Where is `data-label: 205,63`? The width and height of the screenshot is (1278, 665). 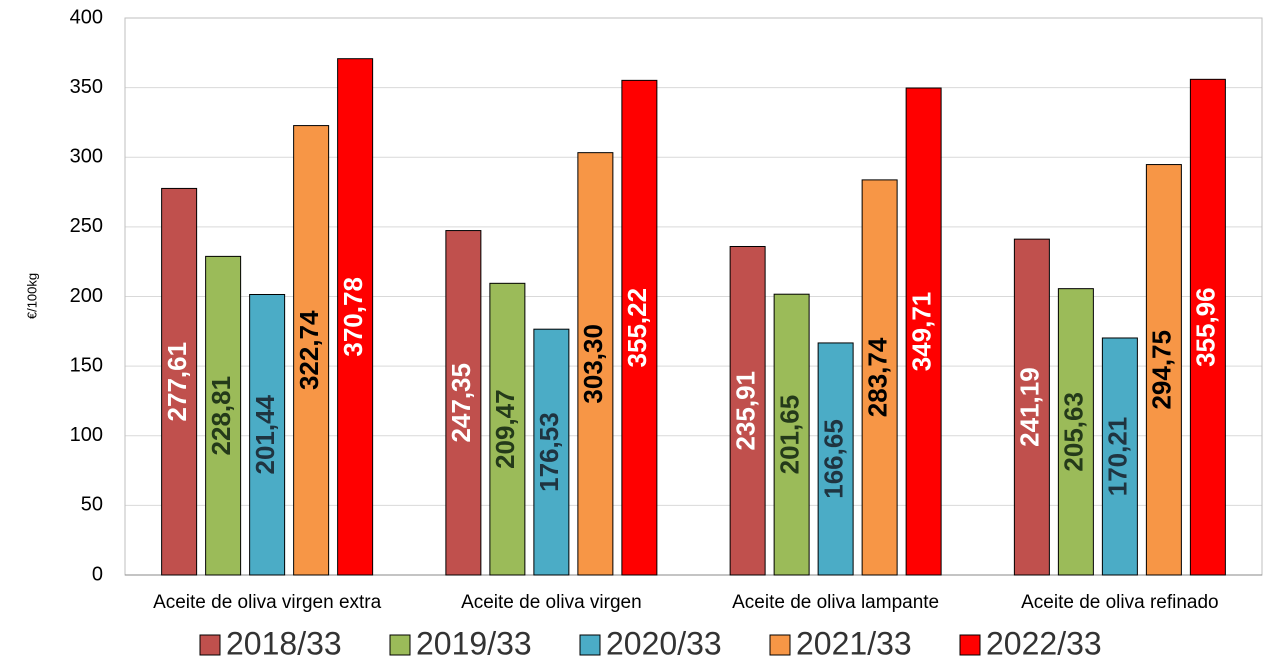
data-label: 205,63 is located at coordinates (1074, 432).